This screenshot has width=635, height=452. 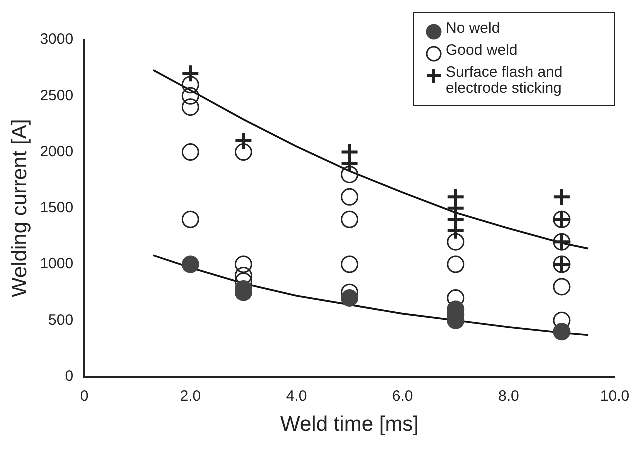 I want to click on y-tick-label: 3000, so click(x=57, y=39).